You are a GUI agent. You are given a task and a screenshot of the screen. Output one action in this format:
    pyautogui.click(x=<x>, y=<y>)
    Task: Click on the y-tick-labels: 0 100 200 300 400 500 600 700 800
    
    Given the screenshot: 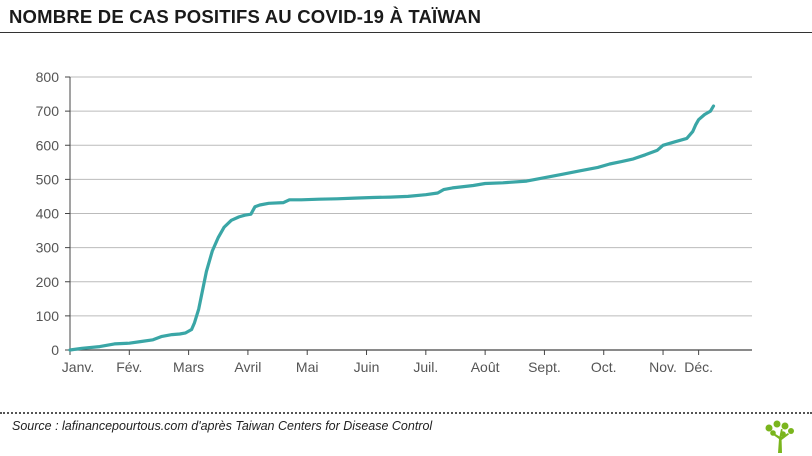 What is the action you would take?
    pyautogui.click(x=48, y=213)
    